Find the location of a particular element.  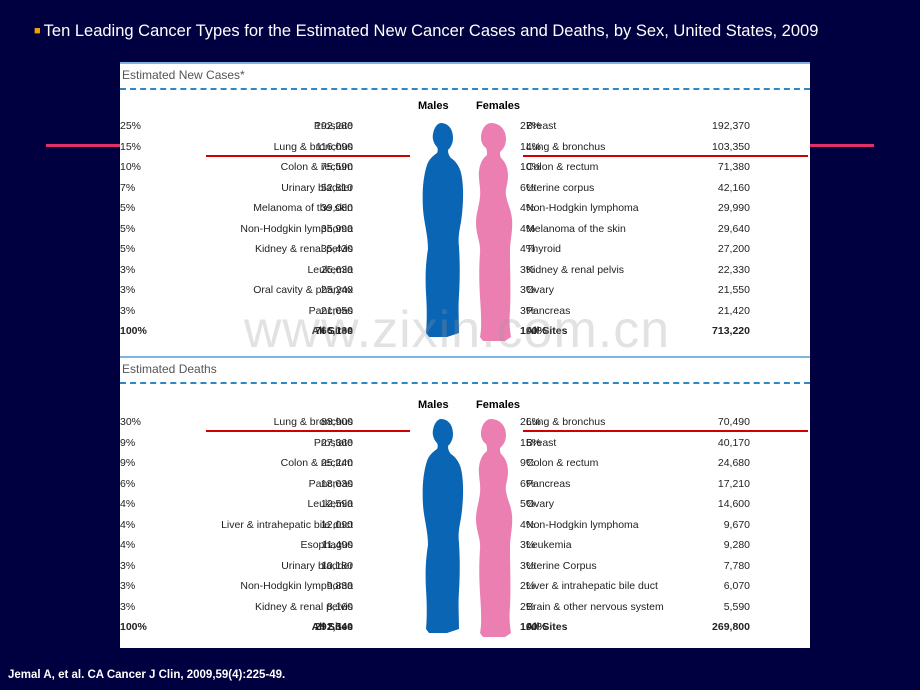

case-count-cell: 21,420 is located at coordinates (733, 310).